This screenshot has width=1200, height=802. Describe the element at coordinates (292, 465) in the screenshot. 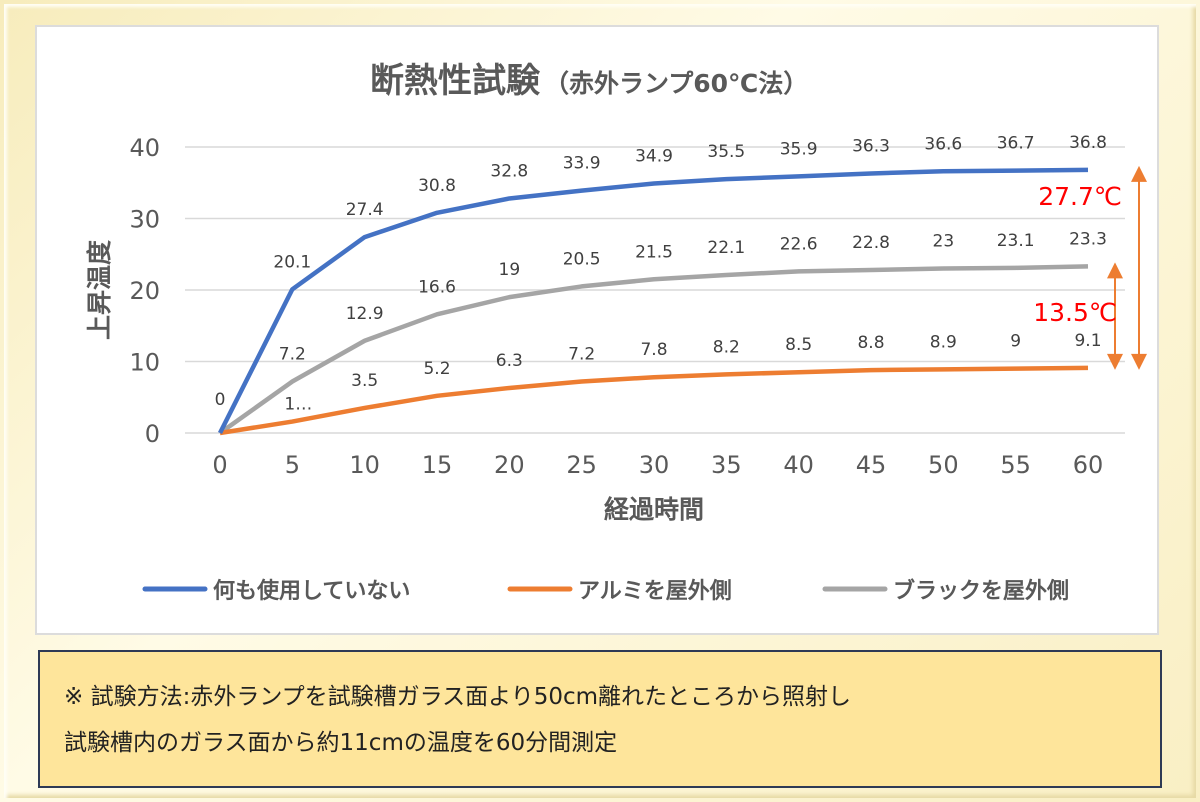

I see `x-tick-label: 5` at that location.